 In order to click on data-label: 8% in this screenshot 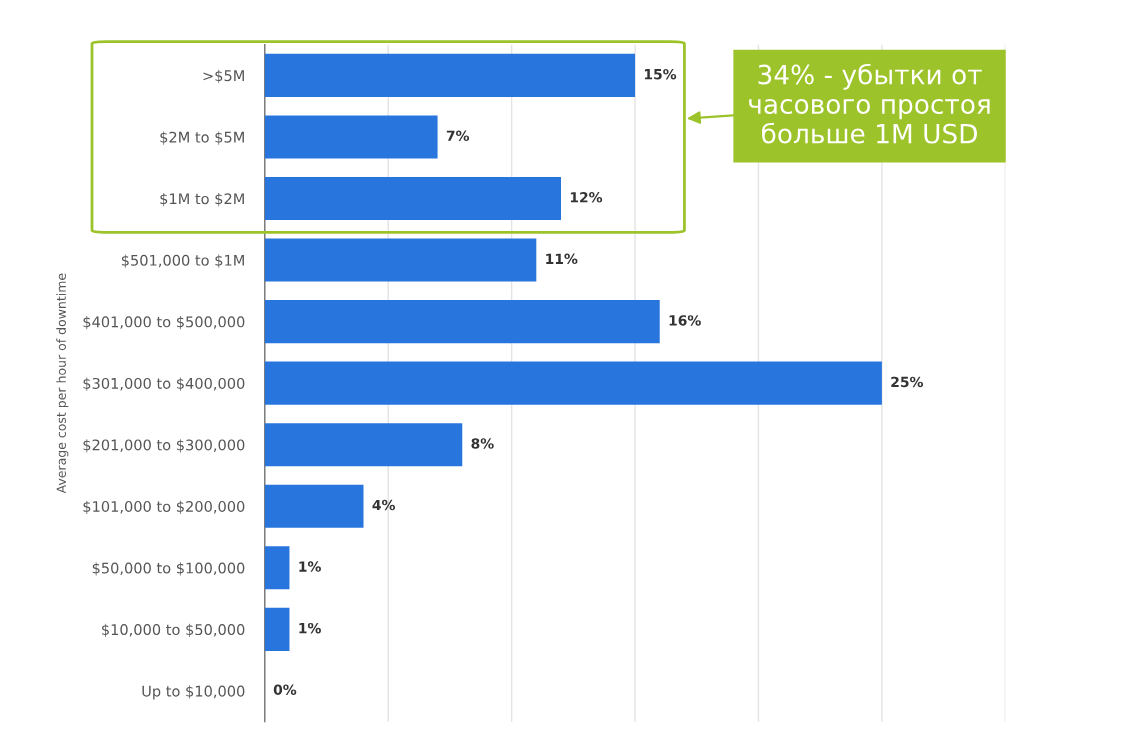, I will do `click(482, 443)`.